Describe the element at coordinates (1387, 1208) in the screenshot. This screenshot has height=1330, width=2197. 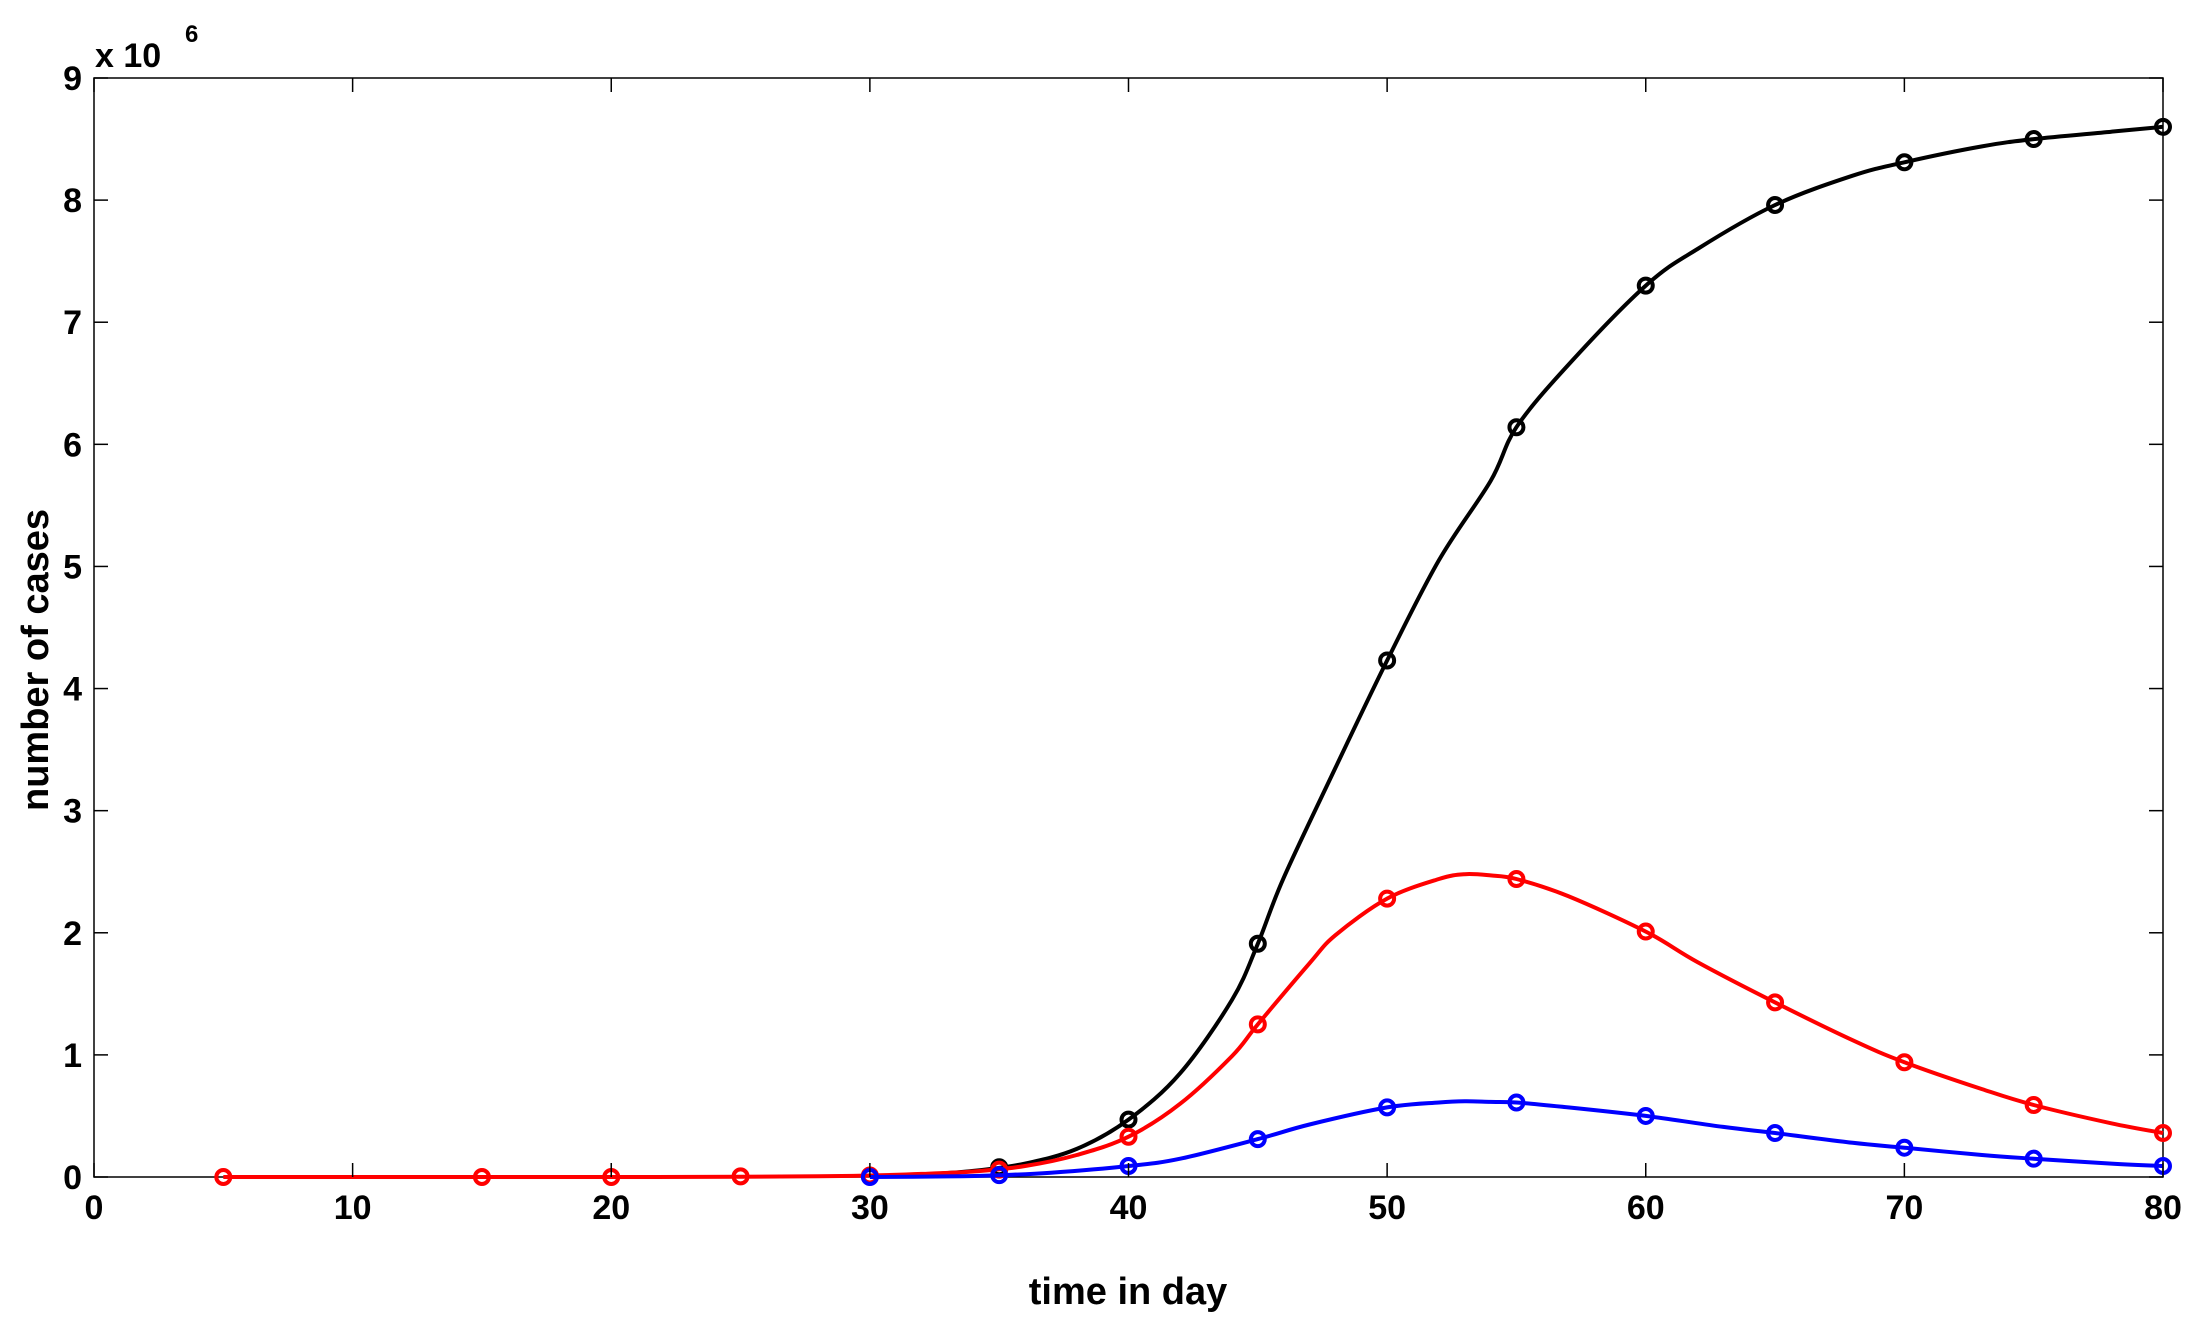
I see `x-tick-label: 50` at that location.